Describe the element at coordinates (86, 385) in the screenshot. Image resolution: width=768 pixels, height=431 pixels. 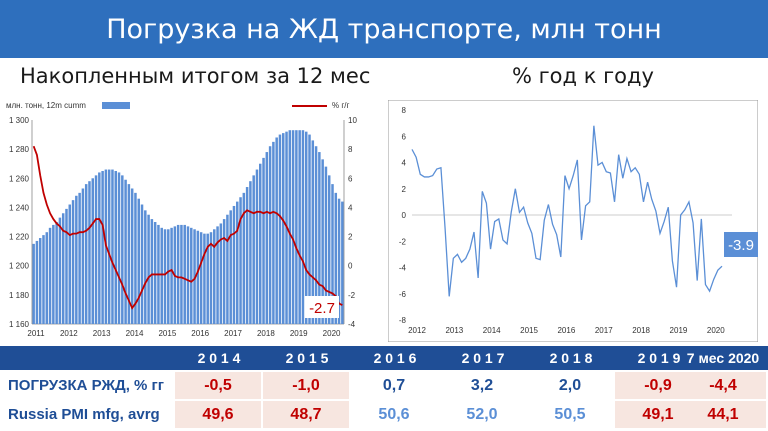
I see `table-row-label: ПОГРУЗКА РЖД, % гг` at that location.